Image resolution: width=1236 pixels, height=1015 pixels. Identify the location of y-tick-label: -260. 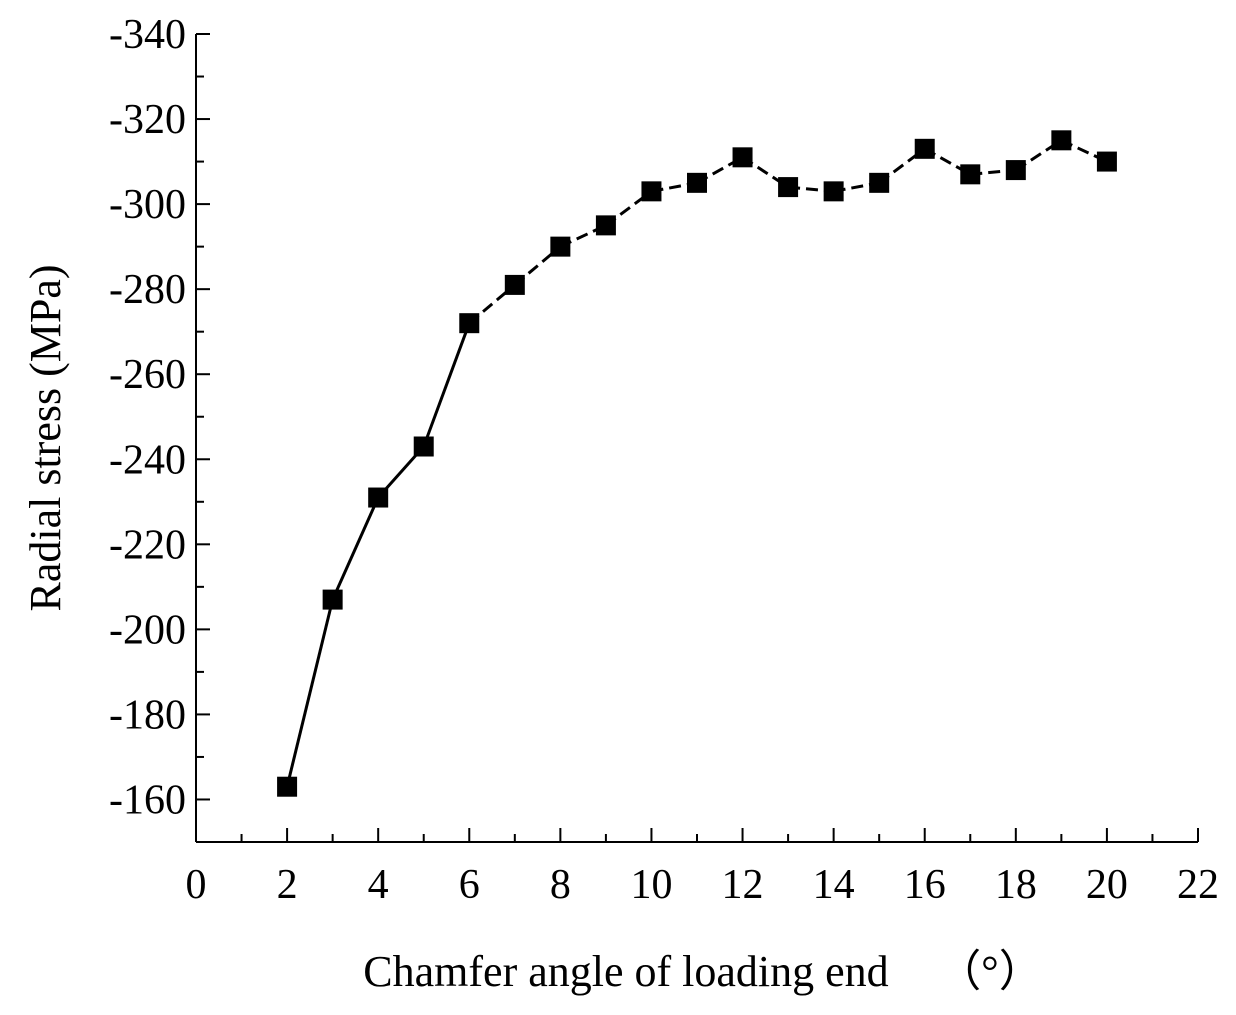
(147, 375).